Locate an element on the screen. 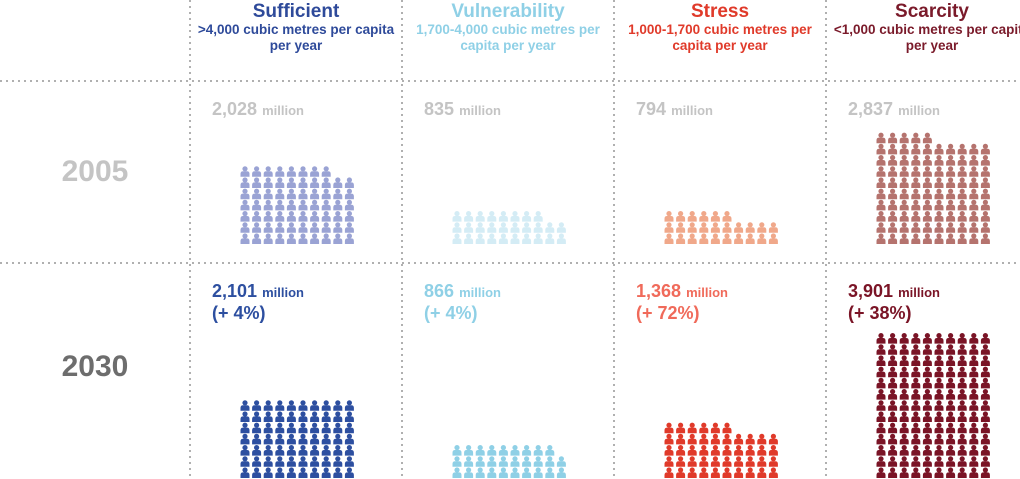 This screenshot has width=1020, height=479. cell-value: 1,368 million (+ 72%) is located at coordinates (682, 302).